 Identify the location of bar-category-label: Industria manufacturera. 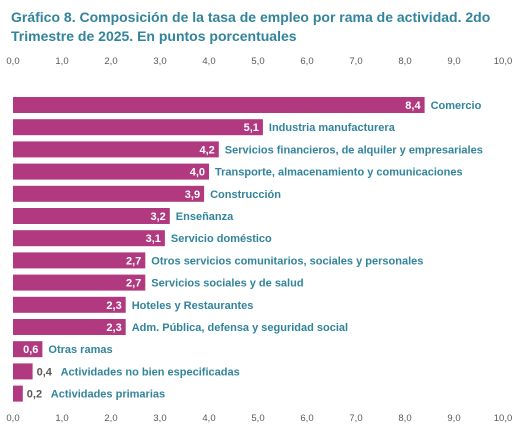
(332, 128).